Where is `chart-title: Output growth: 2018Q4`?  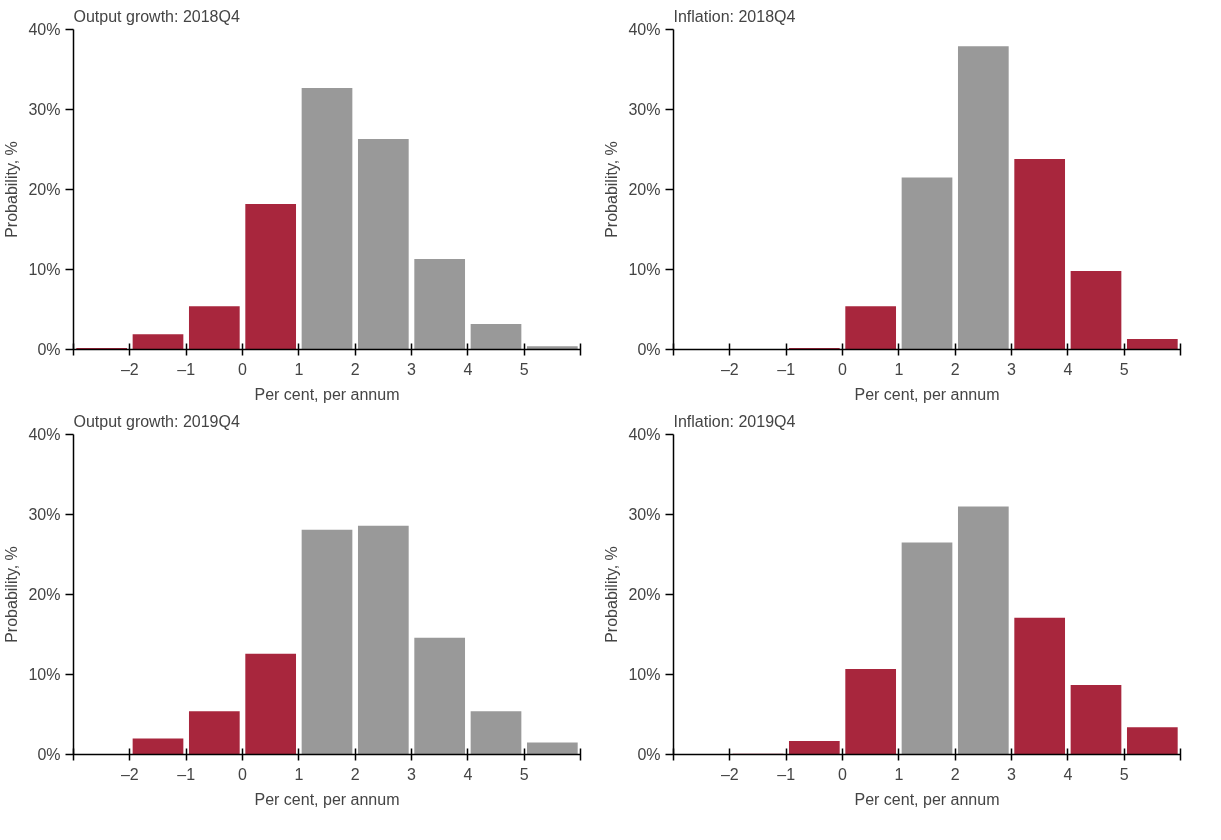 chart-title: Output growth: 2018Q4 is located at coordinates (156, 16).